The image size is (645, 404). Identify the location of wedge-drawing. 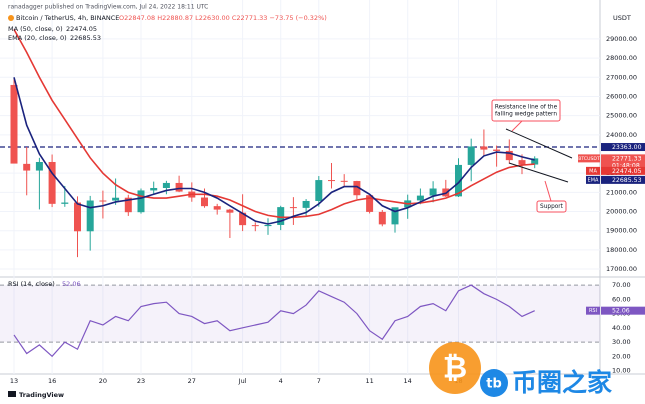
(539, 161).